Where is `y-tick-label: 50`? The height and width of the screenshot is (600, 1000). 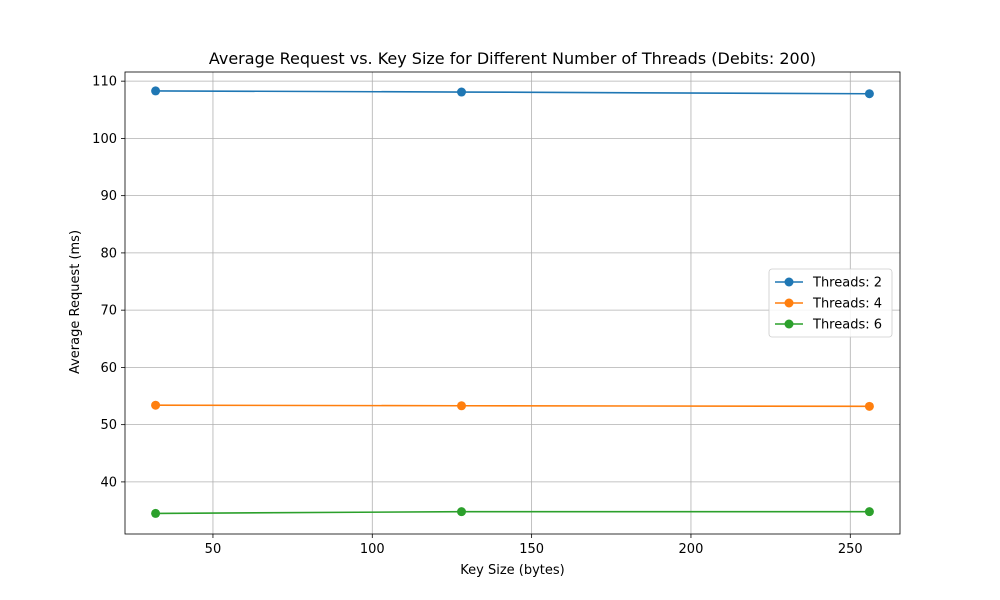 y-tick-label: 50 is located at coordinates (108, 425).